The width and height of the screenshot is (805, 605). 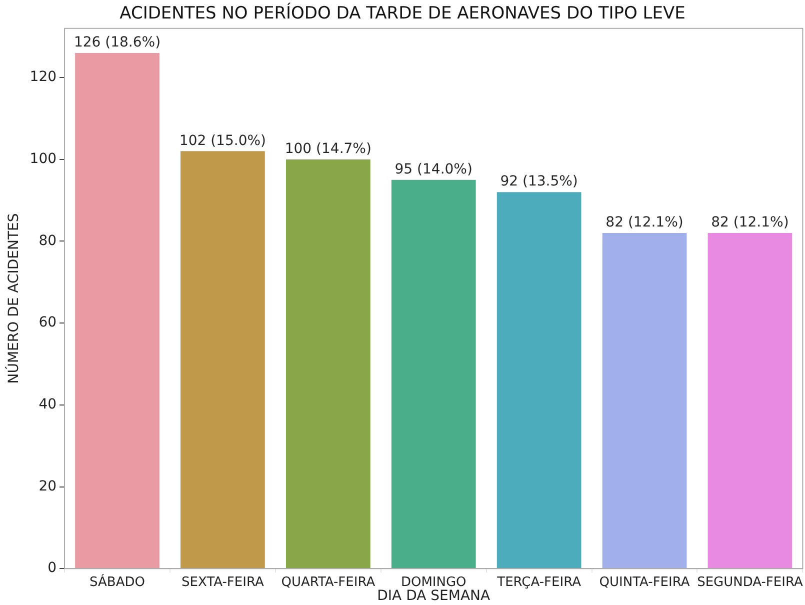 What do you see at coordinates (403, 13) in the screenshot?
I see `chart-title: ACIDENTES NO PERÍODO DA TARDE DE AERONAVES DO TIPO LEVE` at bounding box center [403, 13].